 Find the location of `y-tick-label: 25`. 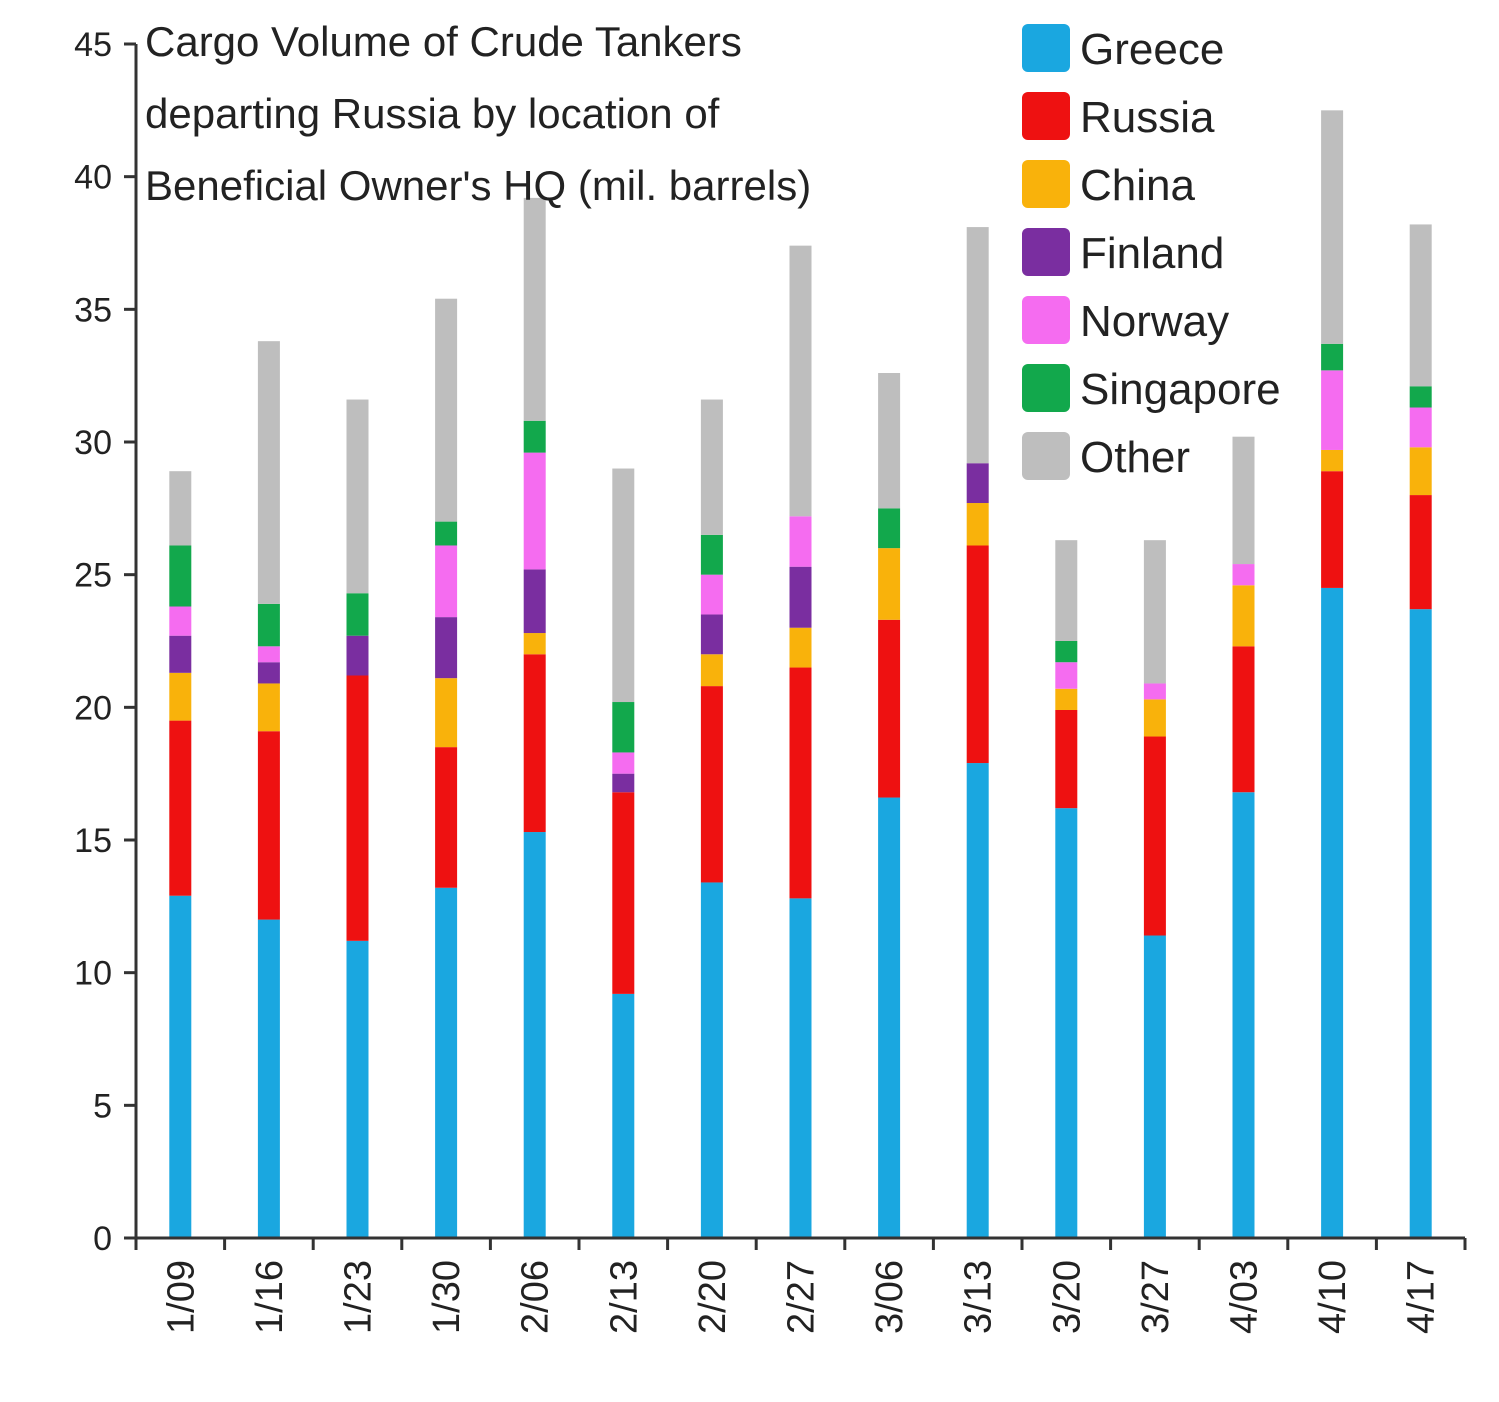

y-tick-label: 25 is located at coordinates (93, 576).